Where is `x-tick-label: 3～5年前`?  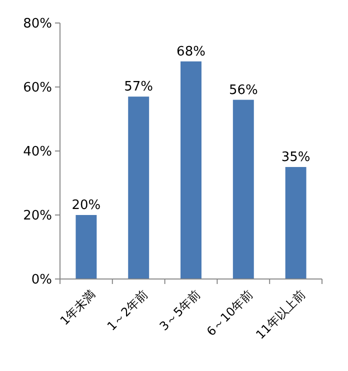
x-tick-label: 3～5年前 is located at coordinates (180, 310).